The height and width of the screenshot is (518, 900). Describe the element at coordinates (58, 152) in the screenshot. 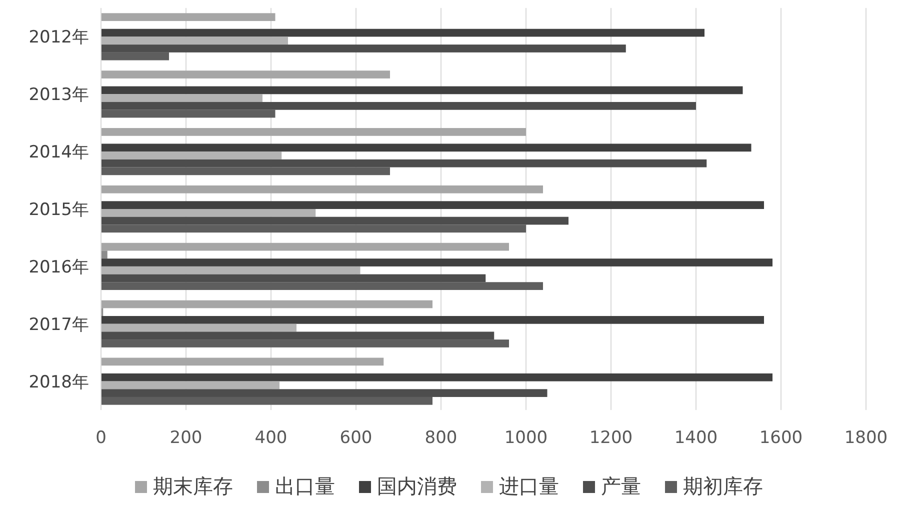

I see `y-tick-label: 2014年` at that location.